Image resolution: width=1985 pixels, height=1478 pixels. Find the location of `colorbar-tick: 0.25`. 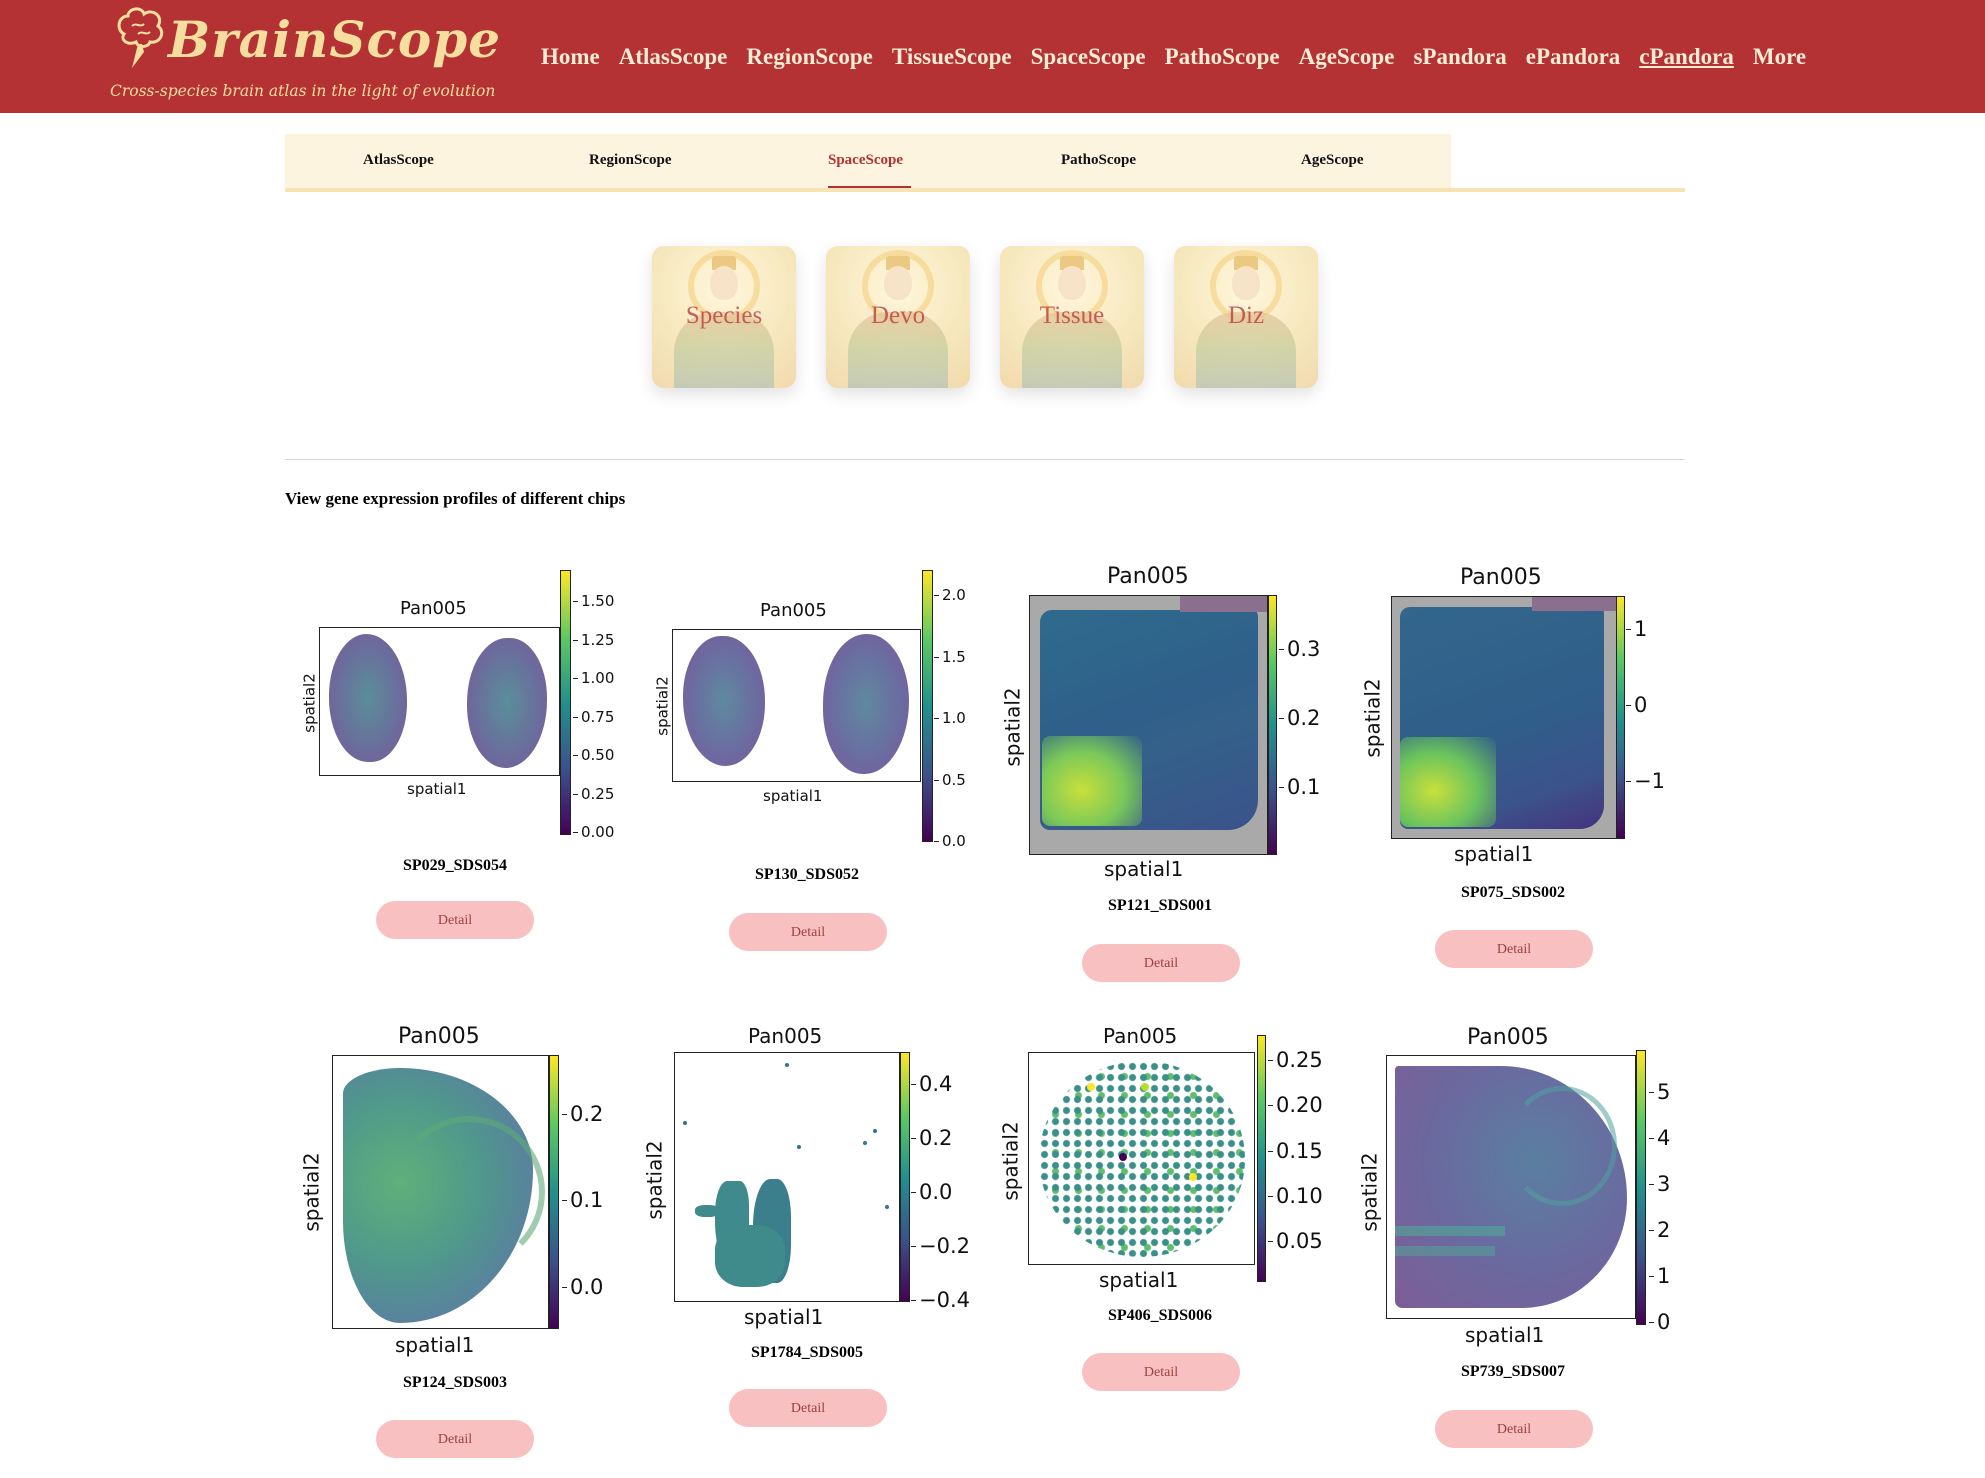

colorbar-tick: 0.25 is located at coordinates (593, 794).